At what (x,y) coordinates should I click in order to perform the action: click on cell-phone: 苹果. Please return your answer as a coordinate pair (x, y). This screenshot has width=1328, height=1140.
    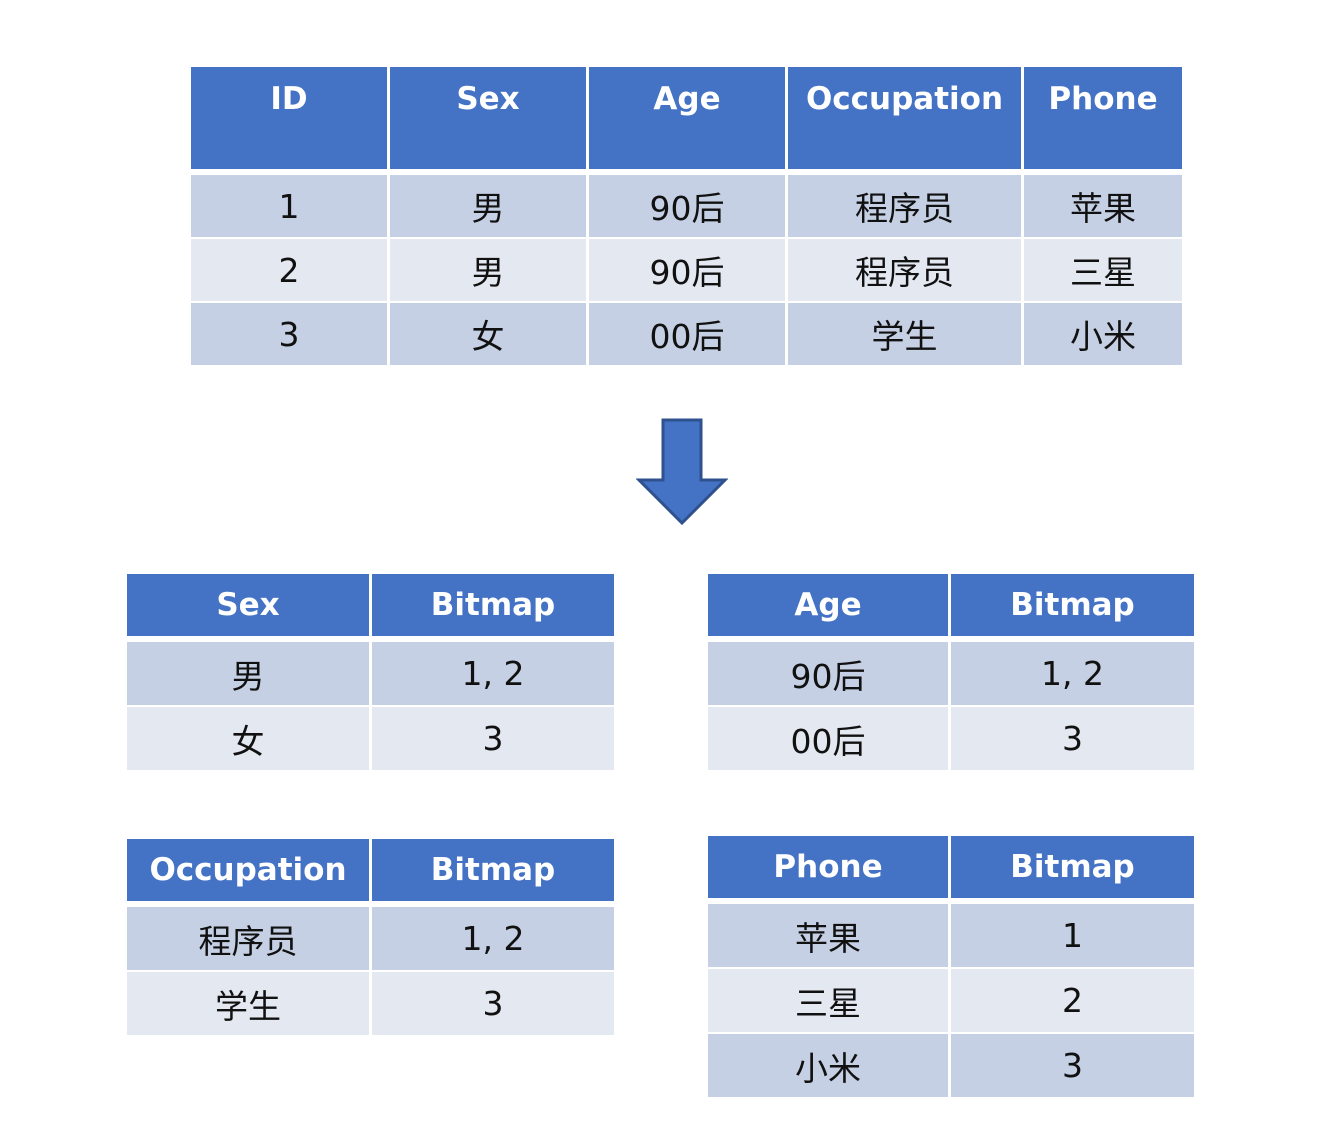
    Looking at the image, I should click on (1103, 206).